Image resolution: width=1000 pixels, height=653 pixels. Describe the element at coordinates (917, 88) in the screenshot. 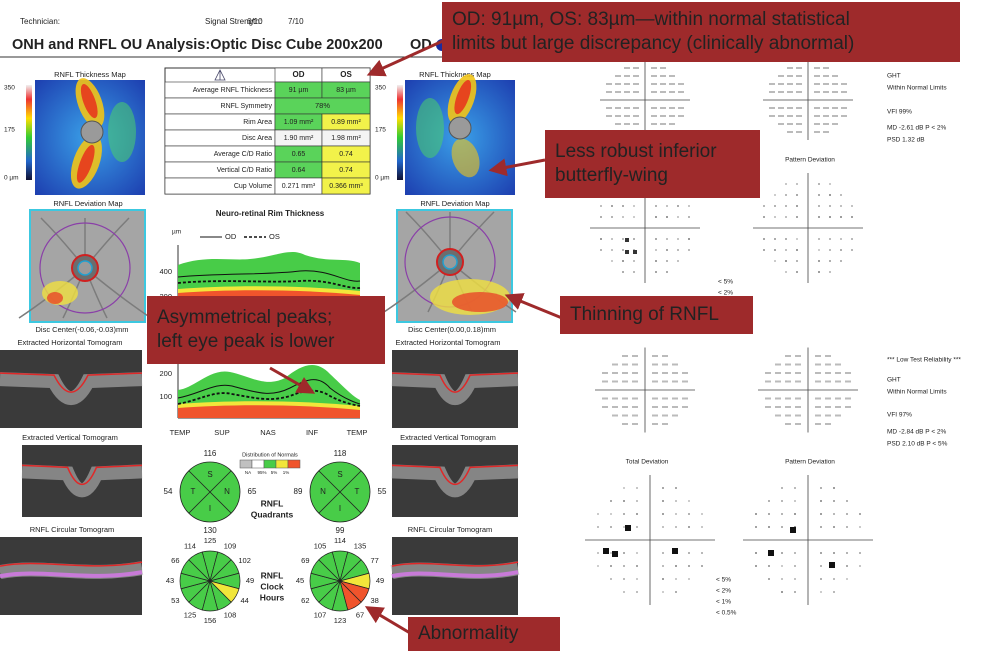

I see `vf-ght: Within Normal Limits` at that location.